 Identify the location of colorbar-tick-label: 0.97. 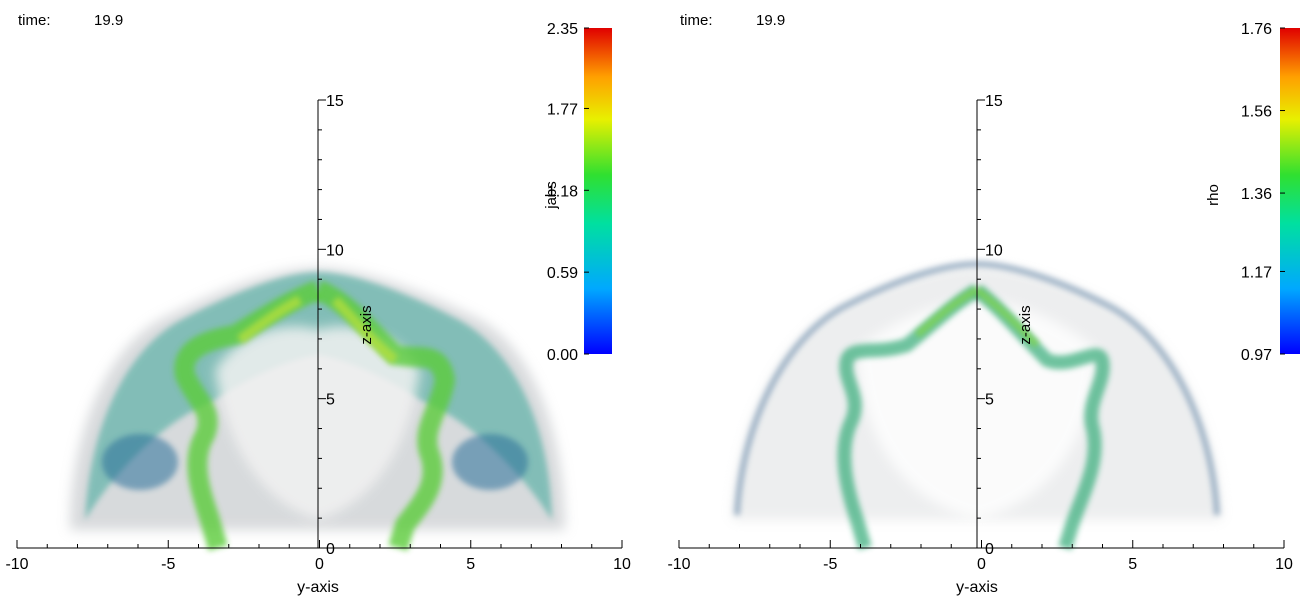
(1256, 355).